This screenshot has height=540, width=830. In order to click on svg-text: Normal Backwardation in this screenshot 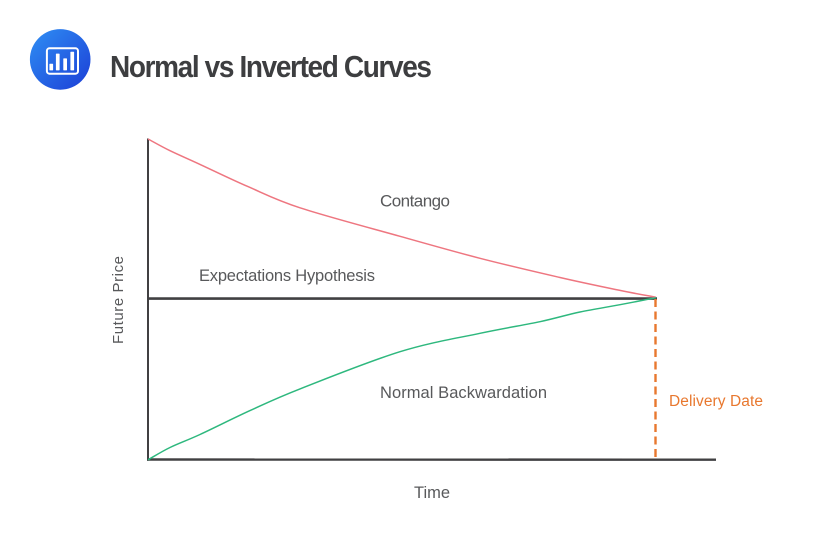, I will do `click(463, 393)`.